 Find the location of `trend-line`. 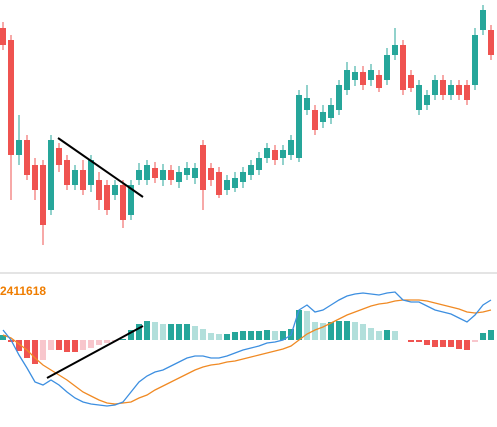

trend-line is located at coordinates (95, 352).